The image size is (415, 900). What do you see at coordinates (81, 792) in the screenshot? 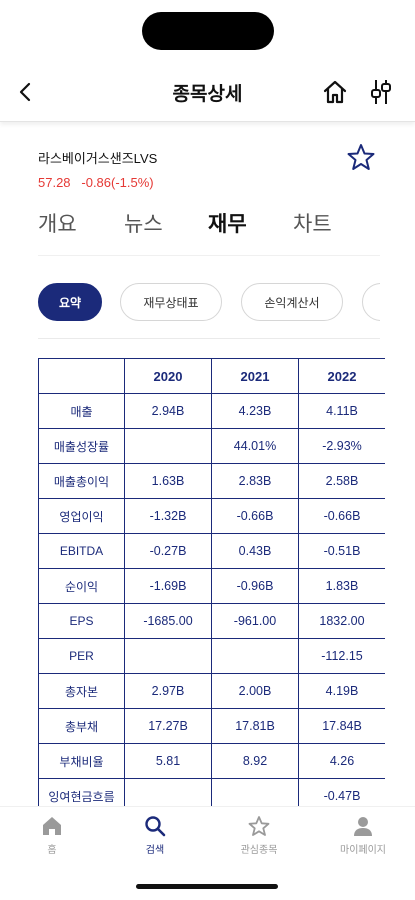
I see `row-label-cell: 잉여현금흐름` at bounding box center [81, 792].